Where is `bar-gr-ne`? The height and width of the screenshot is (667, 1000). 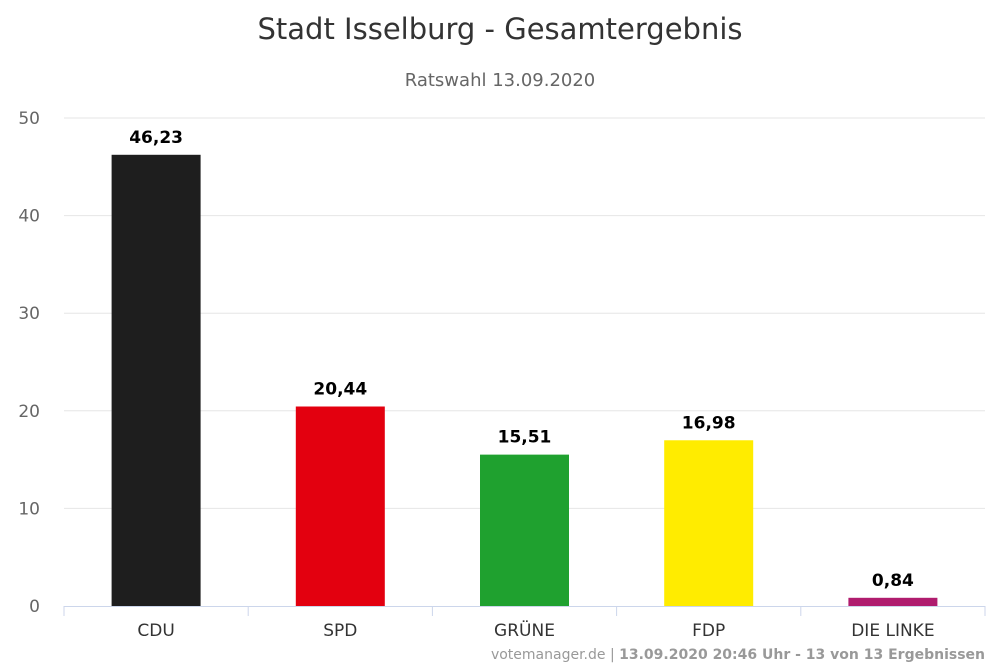 bar-gr-ne is located at coordinates (524, 530).